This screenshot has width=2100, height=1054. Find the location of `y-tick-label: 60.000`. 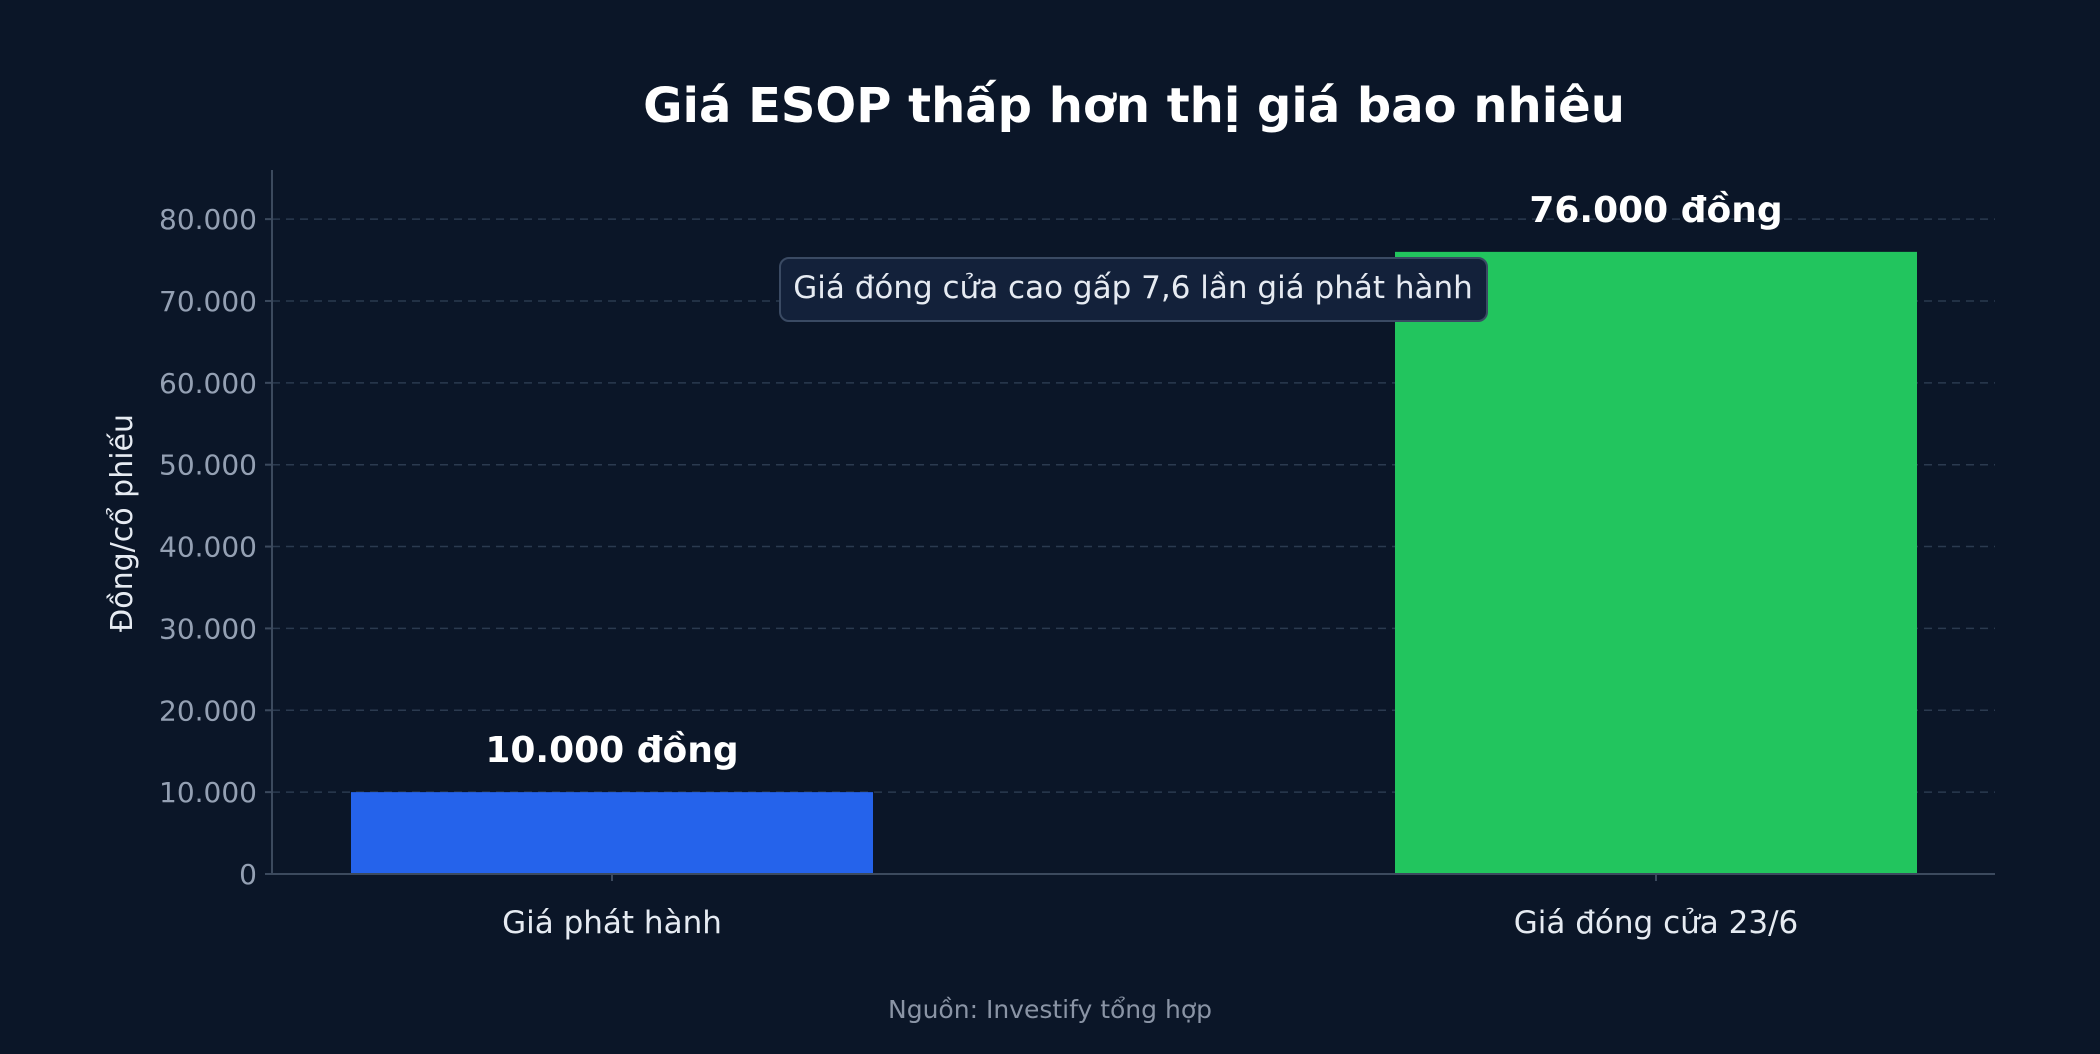

y-tick-label: 60.000 is located at coordinates (208, 383).